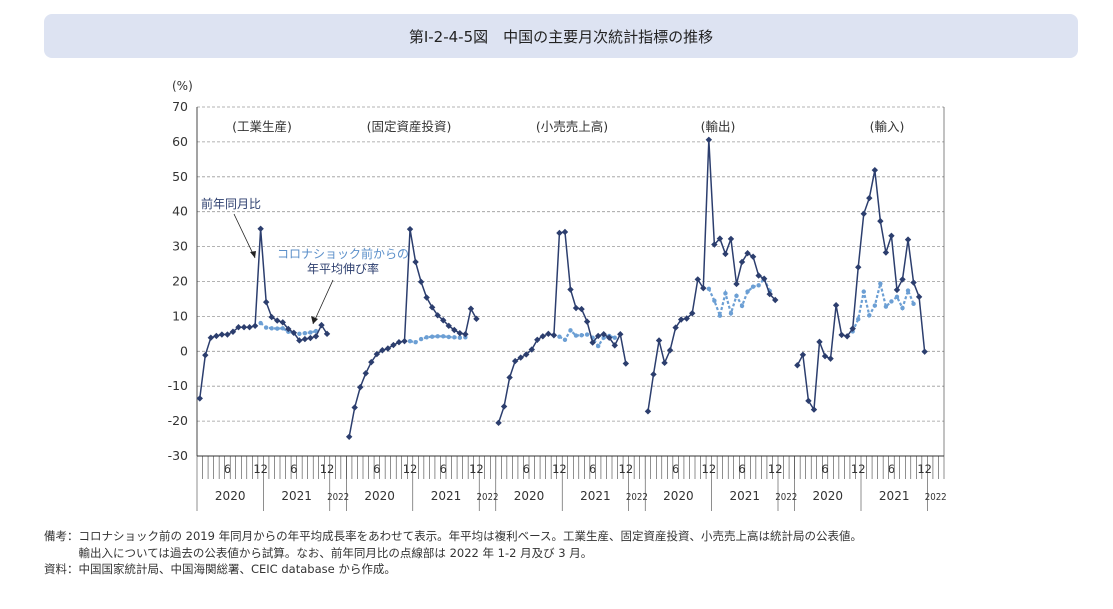  I want to click on chart-title: 第Ⅰ-2-4-5図 中国の主要月次統計指標の推移, so click(561, 36).